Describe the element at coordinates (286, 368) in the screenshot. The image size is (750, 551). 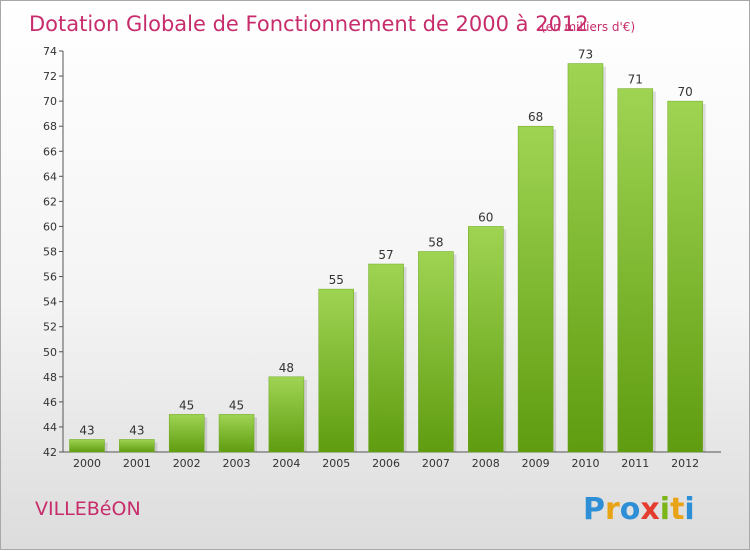
I see `data-label-2004: 48` at that location.